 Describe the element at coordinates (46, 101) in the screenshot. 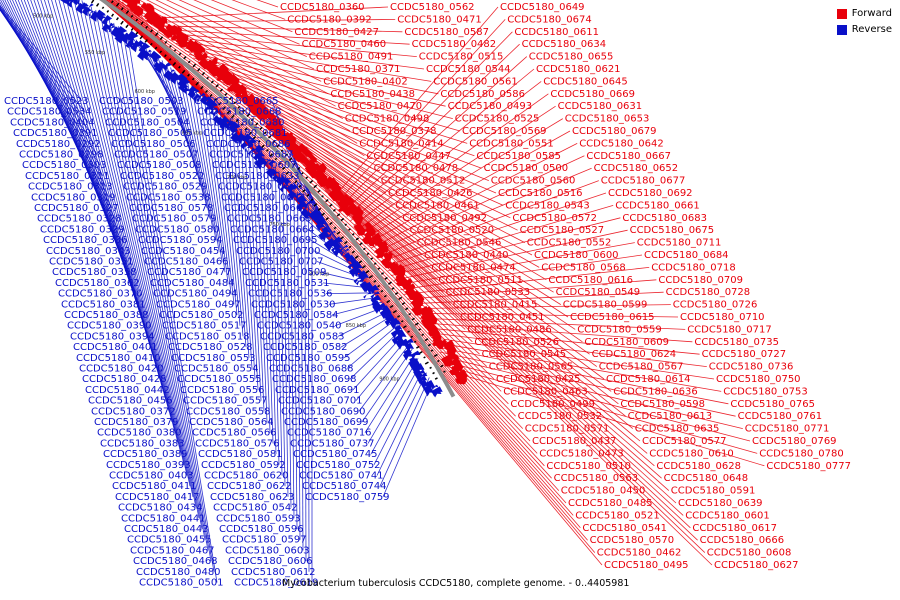

I see `reverse-gene-label: CCDC5180_0523` at that location.